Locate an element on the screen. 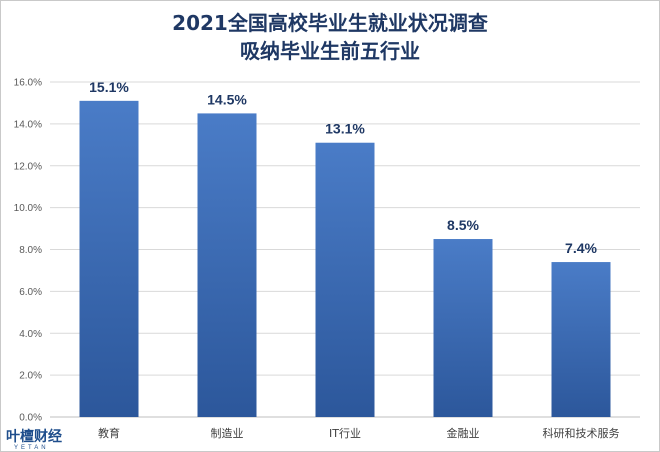  data-label: 14.5% is located at coordinates (227, 99).